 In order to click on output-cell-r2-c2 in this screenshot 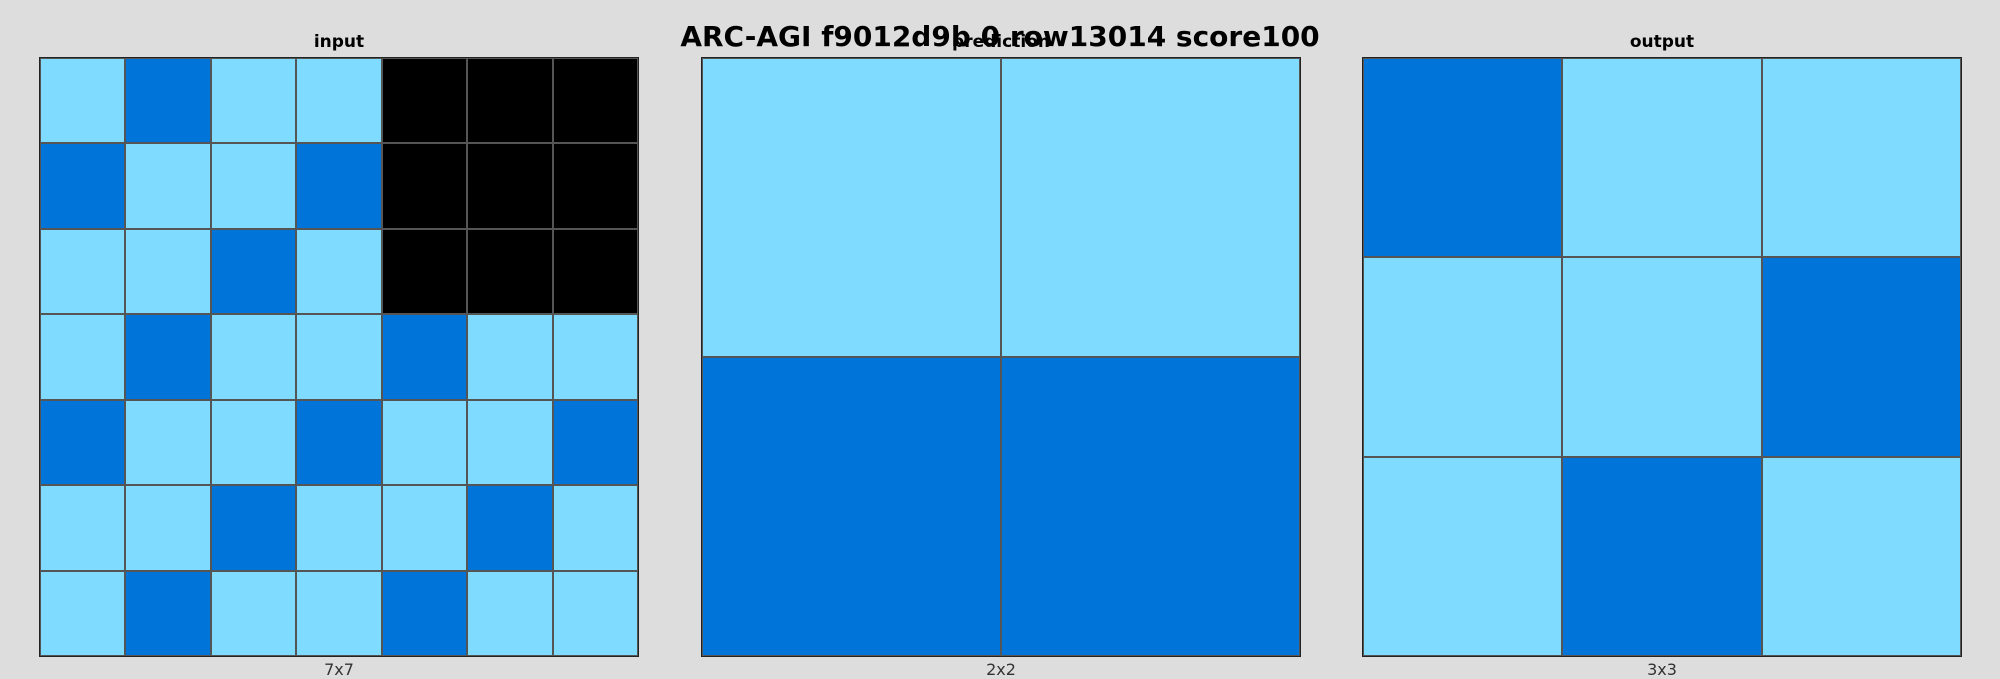, I will do `click(1861, 556)`.